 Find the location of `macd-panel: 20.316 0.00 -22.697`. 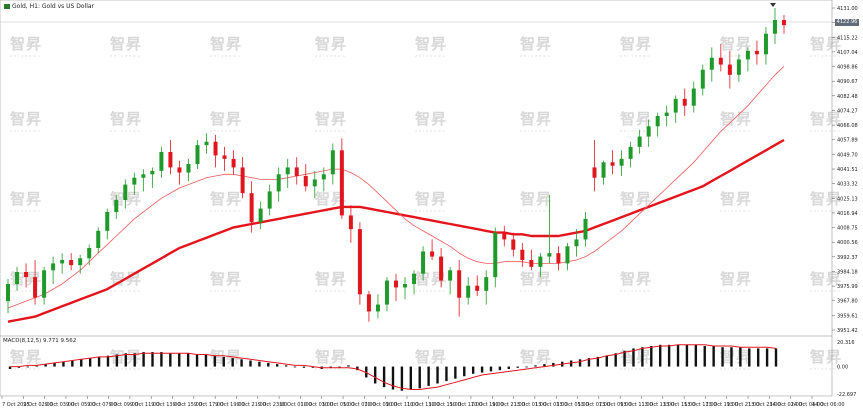

macd-panel: 20.316 0.00 -22.697 is located at coordinates (431, 366).